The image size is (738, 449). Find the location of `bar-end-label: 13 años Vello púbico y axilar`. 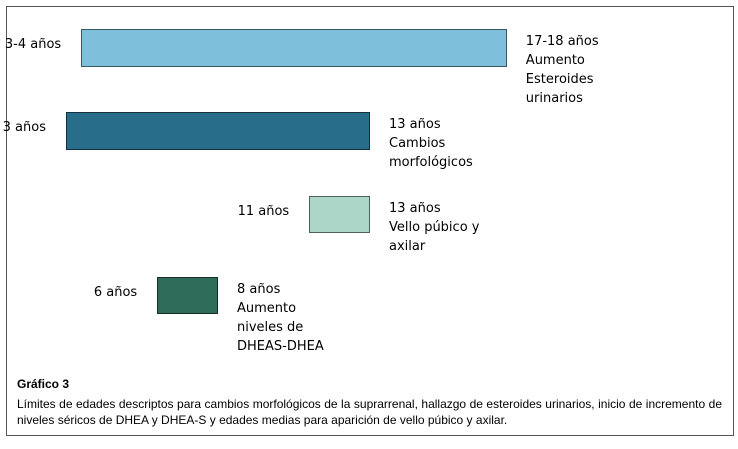

bar-end-label: 13 años Vello púbico y axilar is located at coordinates (434, 227).